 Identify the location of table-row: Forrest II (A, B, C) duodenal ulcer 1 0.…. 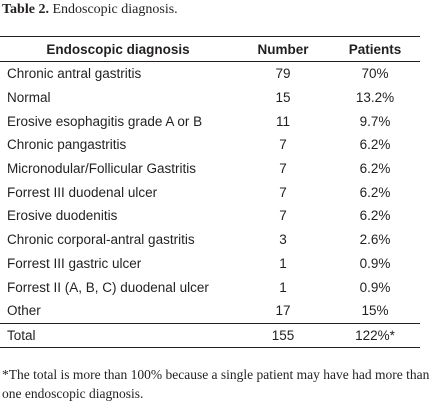
(210, 287).